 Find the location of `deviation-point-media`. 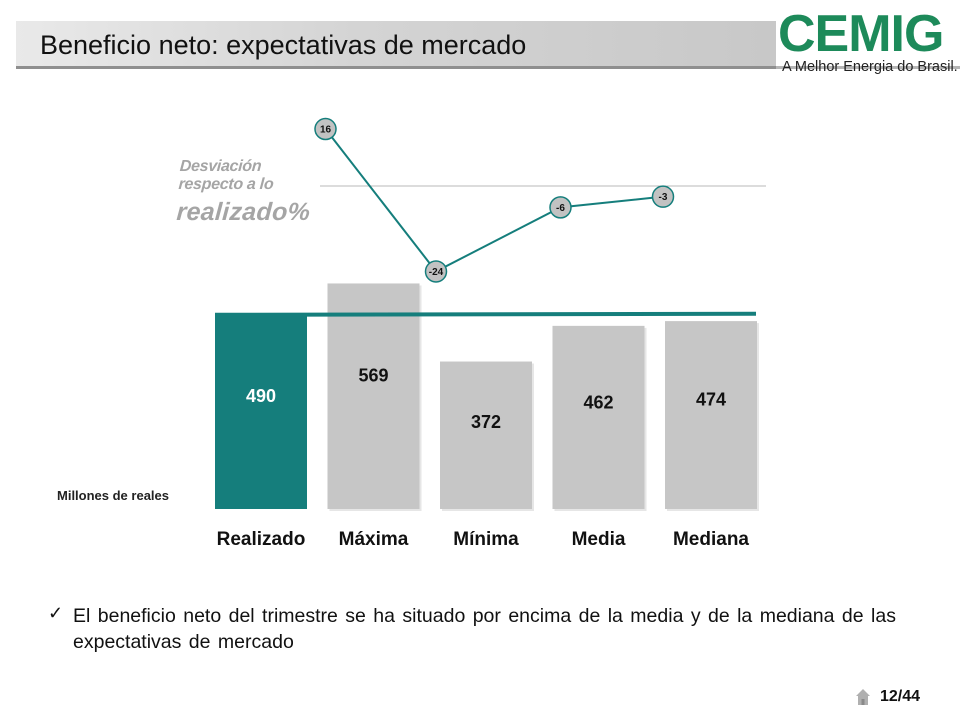

deviation-point-media is located at coordinates (560, 207).